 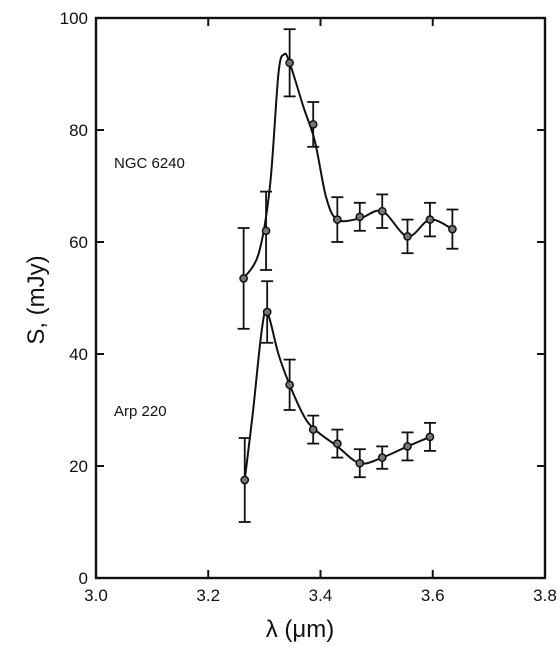 What do you see at coordinates (433, 595) in the screenshot?
I see `x-tick-label: 3.6` at bounding box center [433, 595].